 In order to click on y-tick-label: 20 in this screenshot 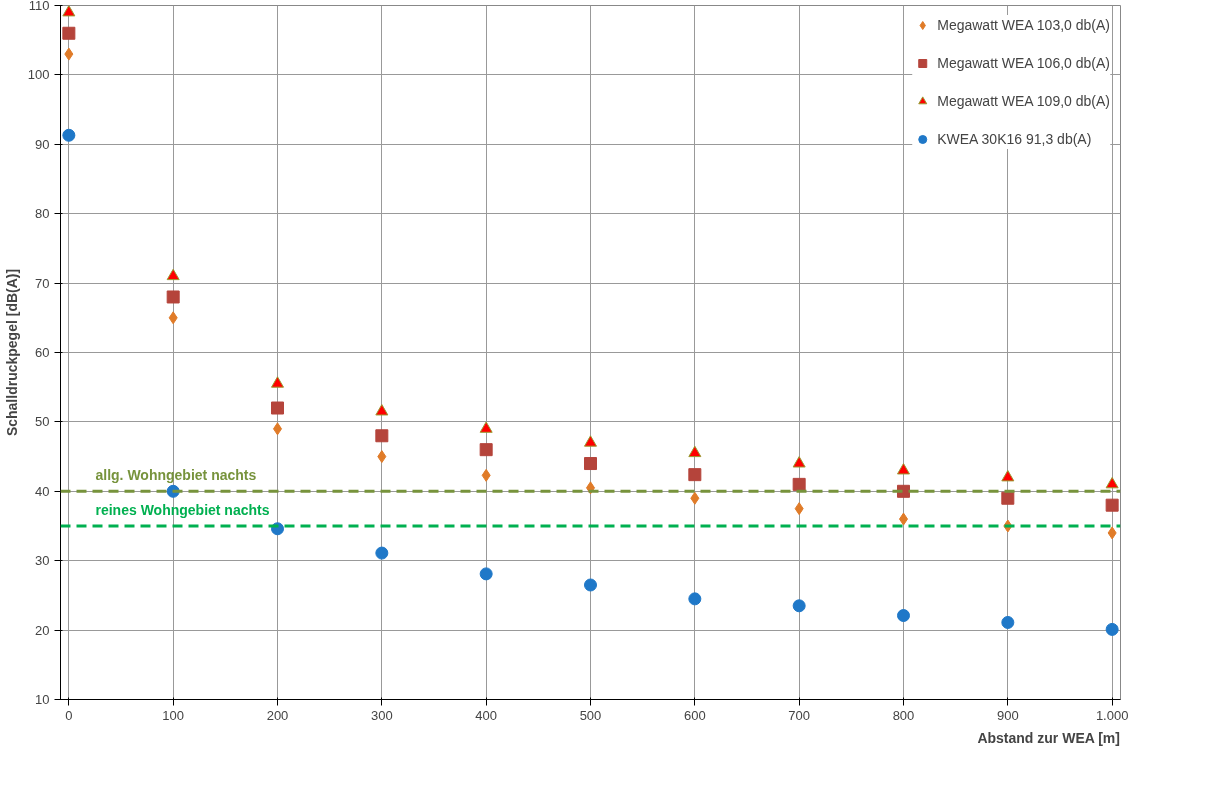, I will do `click(42, 630)`.